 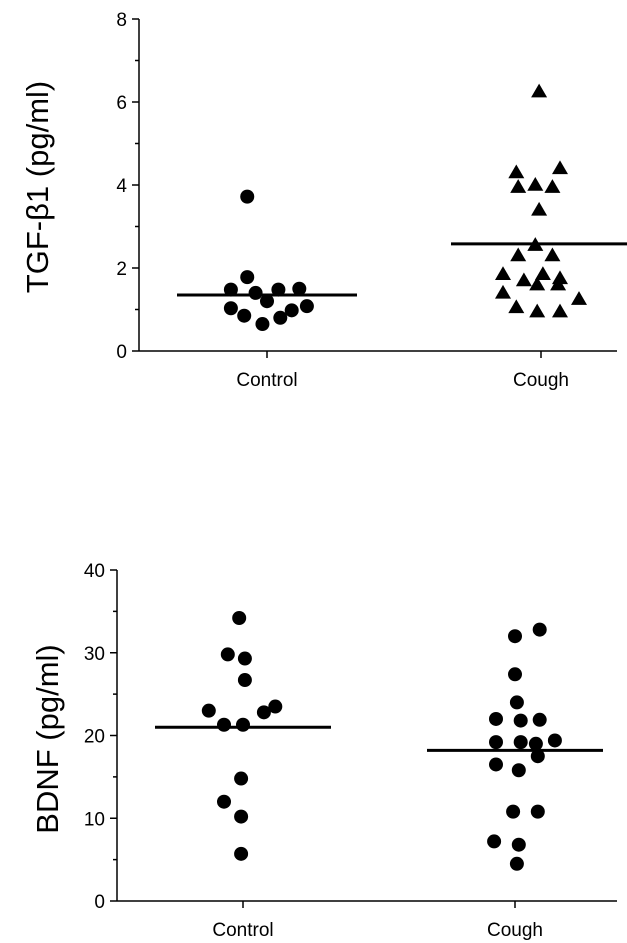 What do you see at coordinates (121, 103) in the screenshot?
I see `y-tick-label: 6` at bounding box center [121, 103].